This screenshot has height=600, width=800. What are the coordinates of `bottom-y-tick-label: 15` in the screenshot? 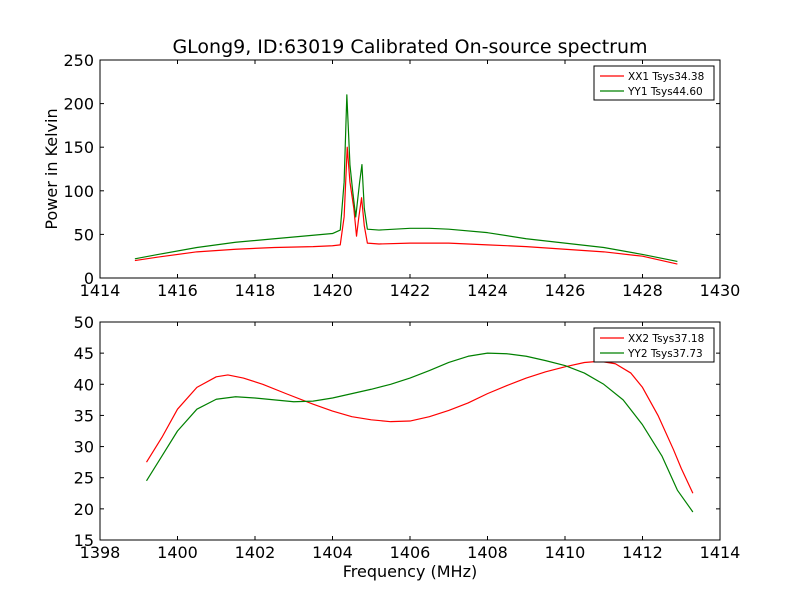 It's located at (84, 540).